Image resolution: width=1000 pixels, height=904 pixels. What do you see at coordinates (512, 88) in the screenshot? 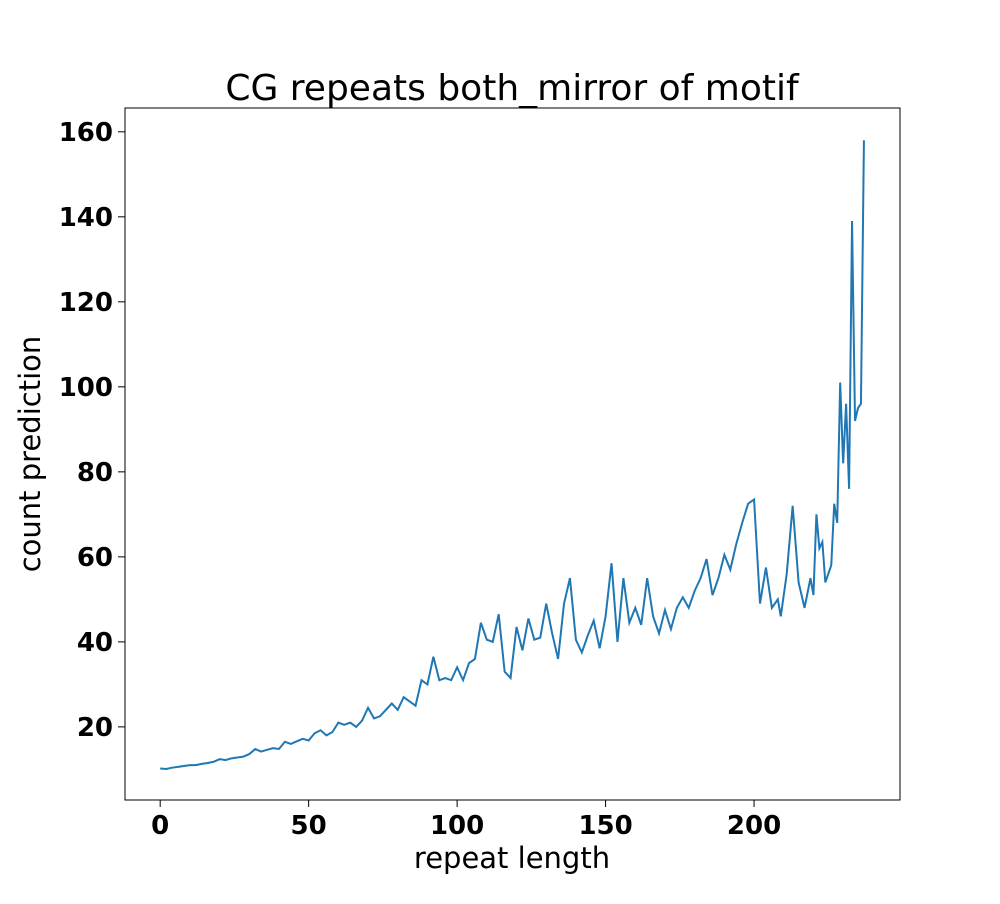
I see `chart-title: CG repeats both_mirror of motif` at bounding box center [512, 88].